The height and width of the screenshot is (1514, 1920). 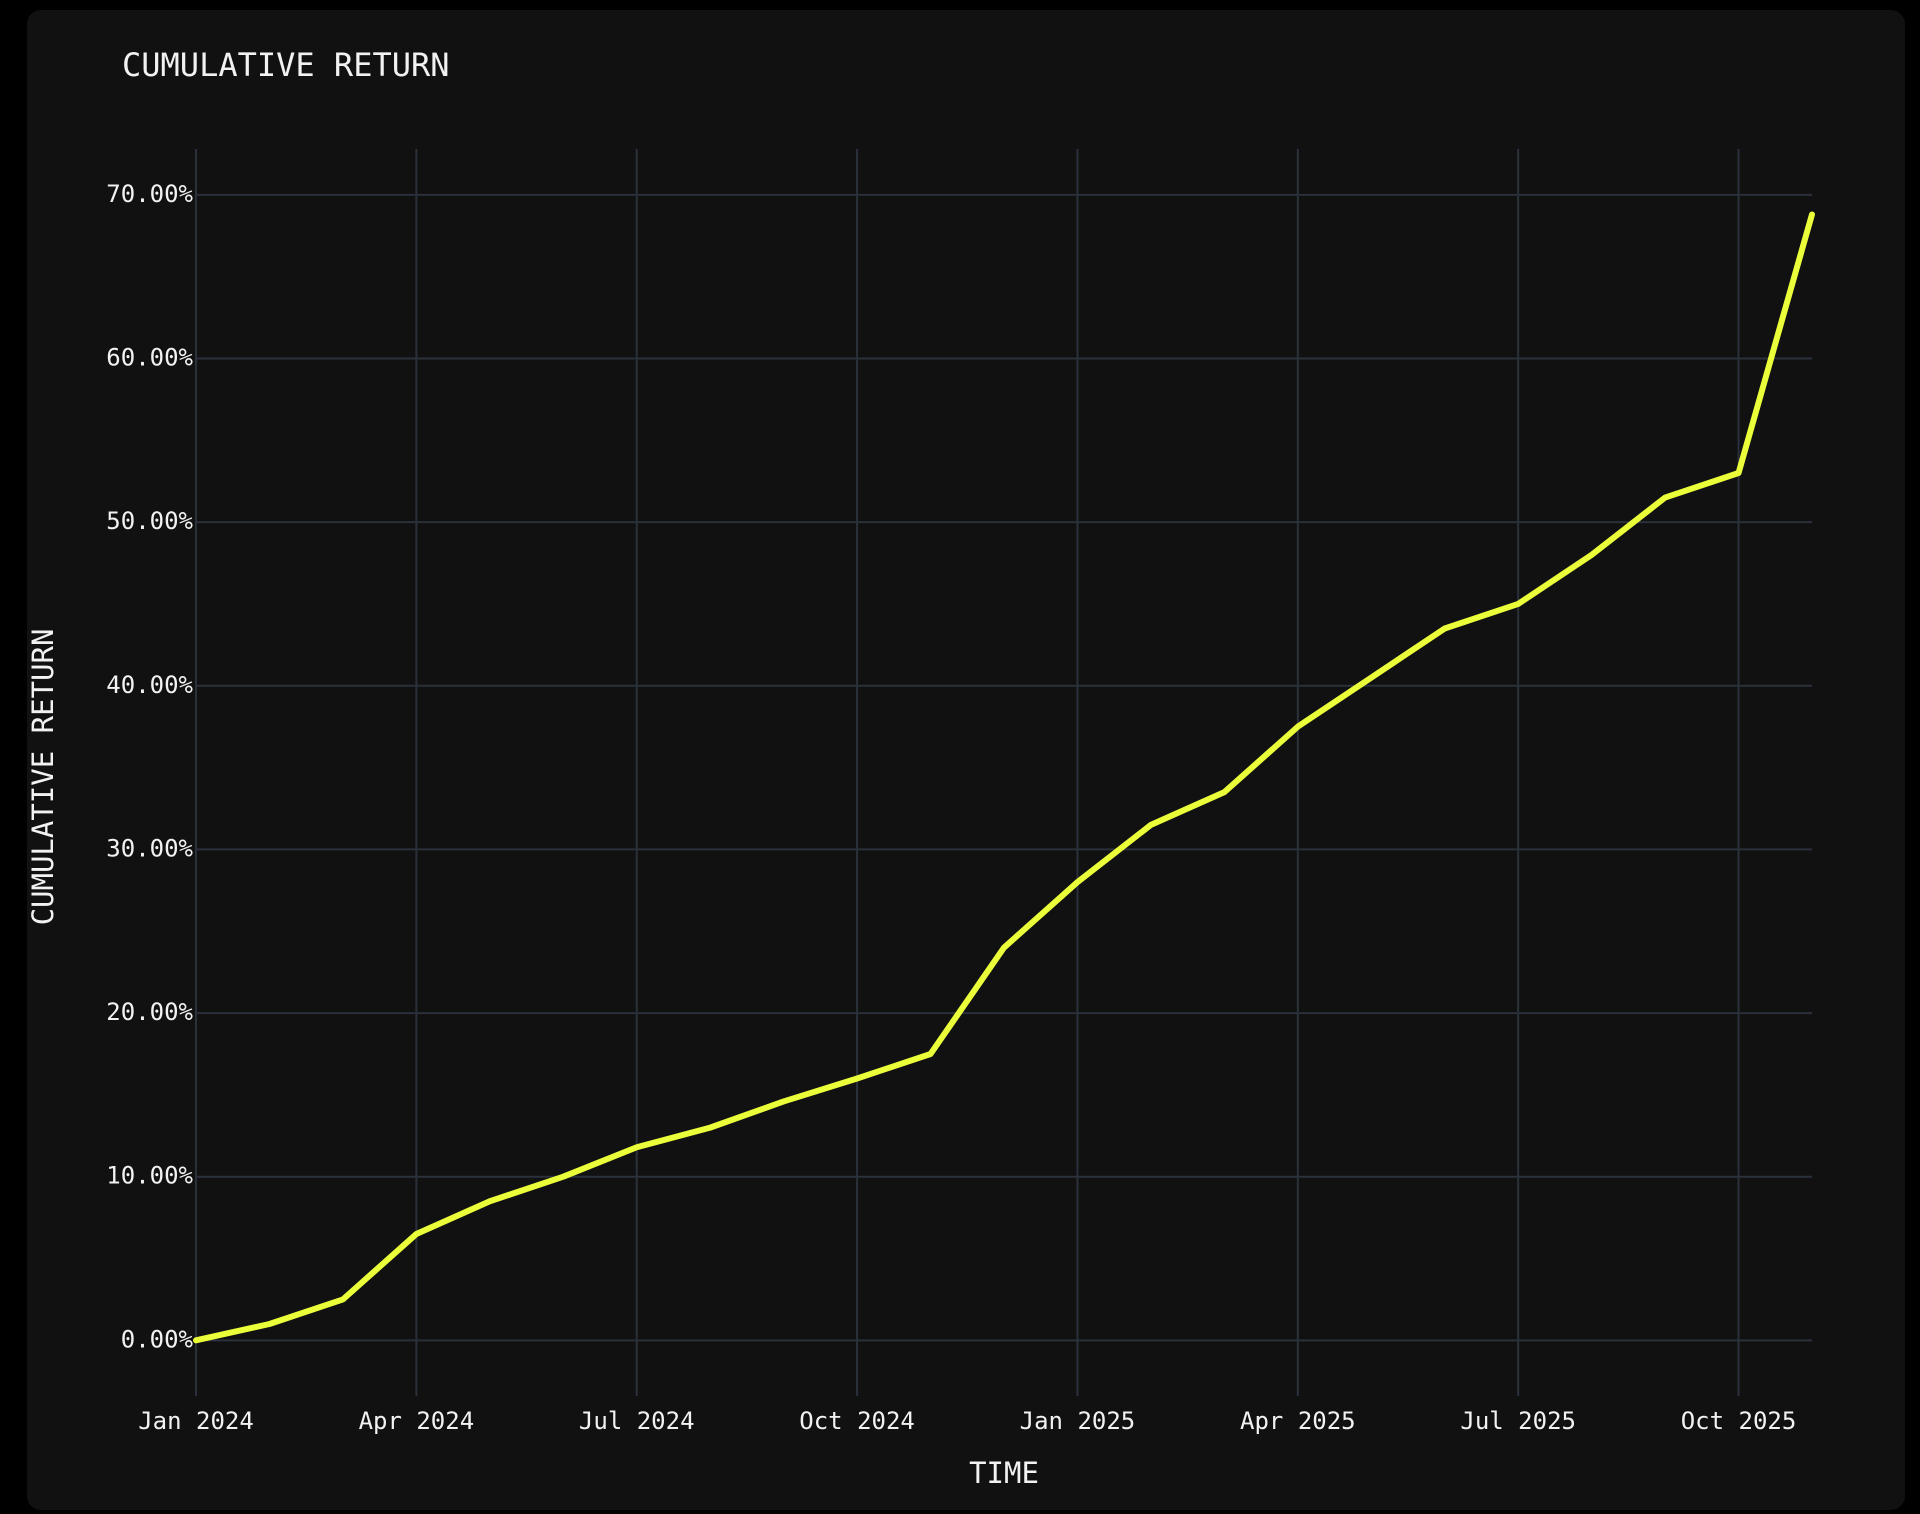 What do you see at coordinates (1518, 1421) in the screenshot?
I see `x-tick-label: Jul 2025` at bounding box center [1518, 1421].